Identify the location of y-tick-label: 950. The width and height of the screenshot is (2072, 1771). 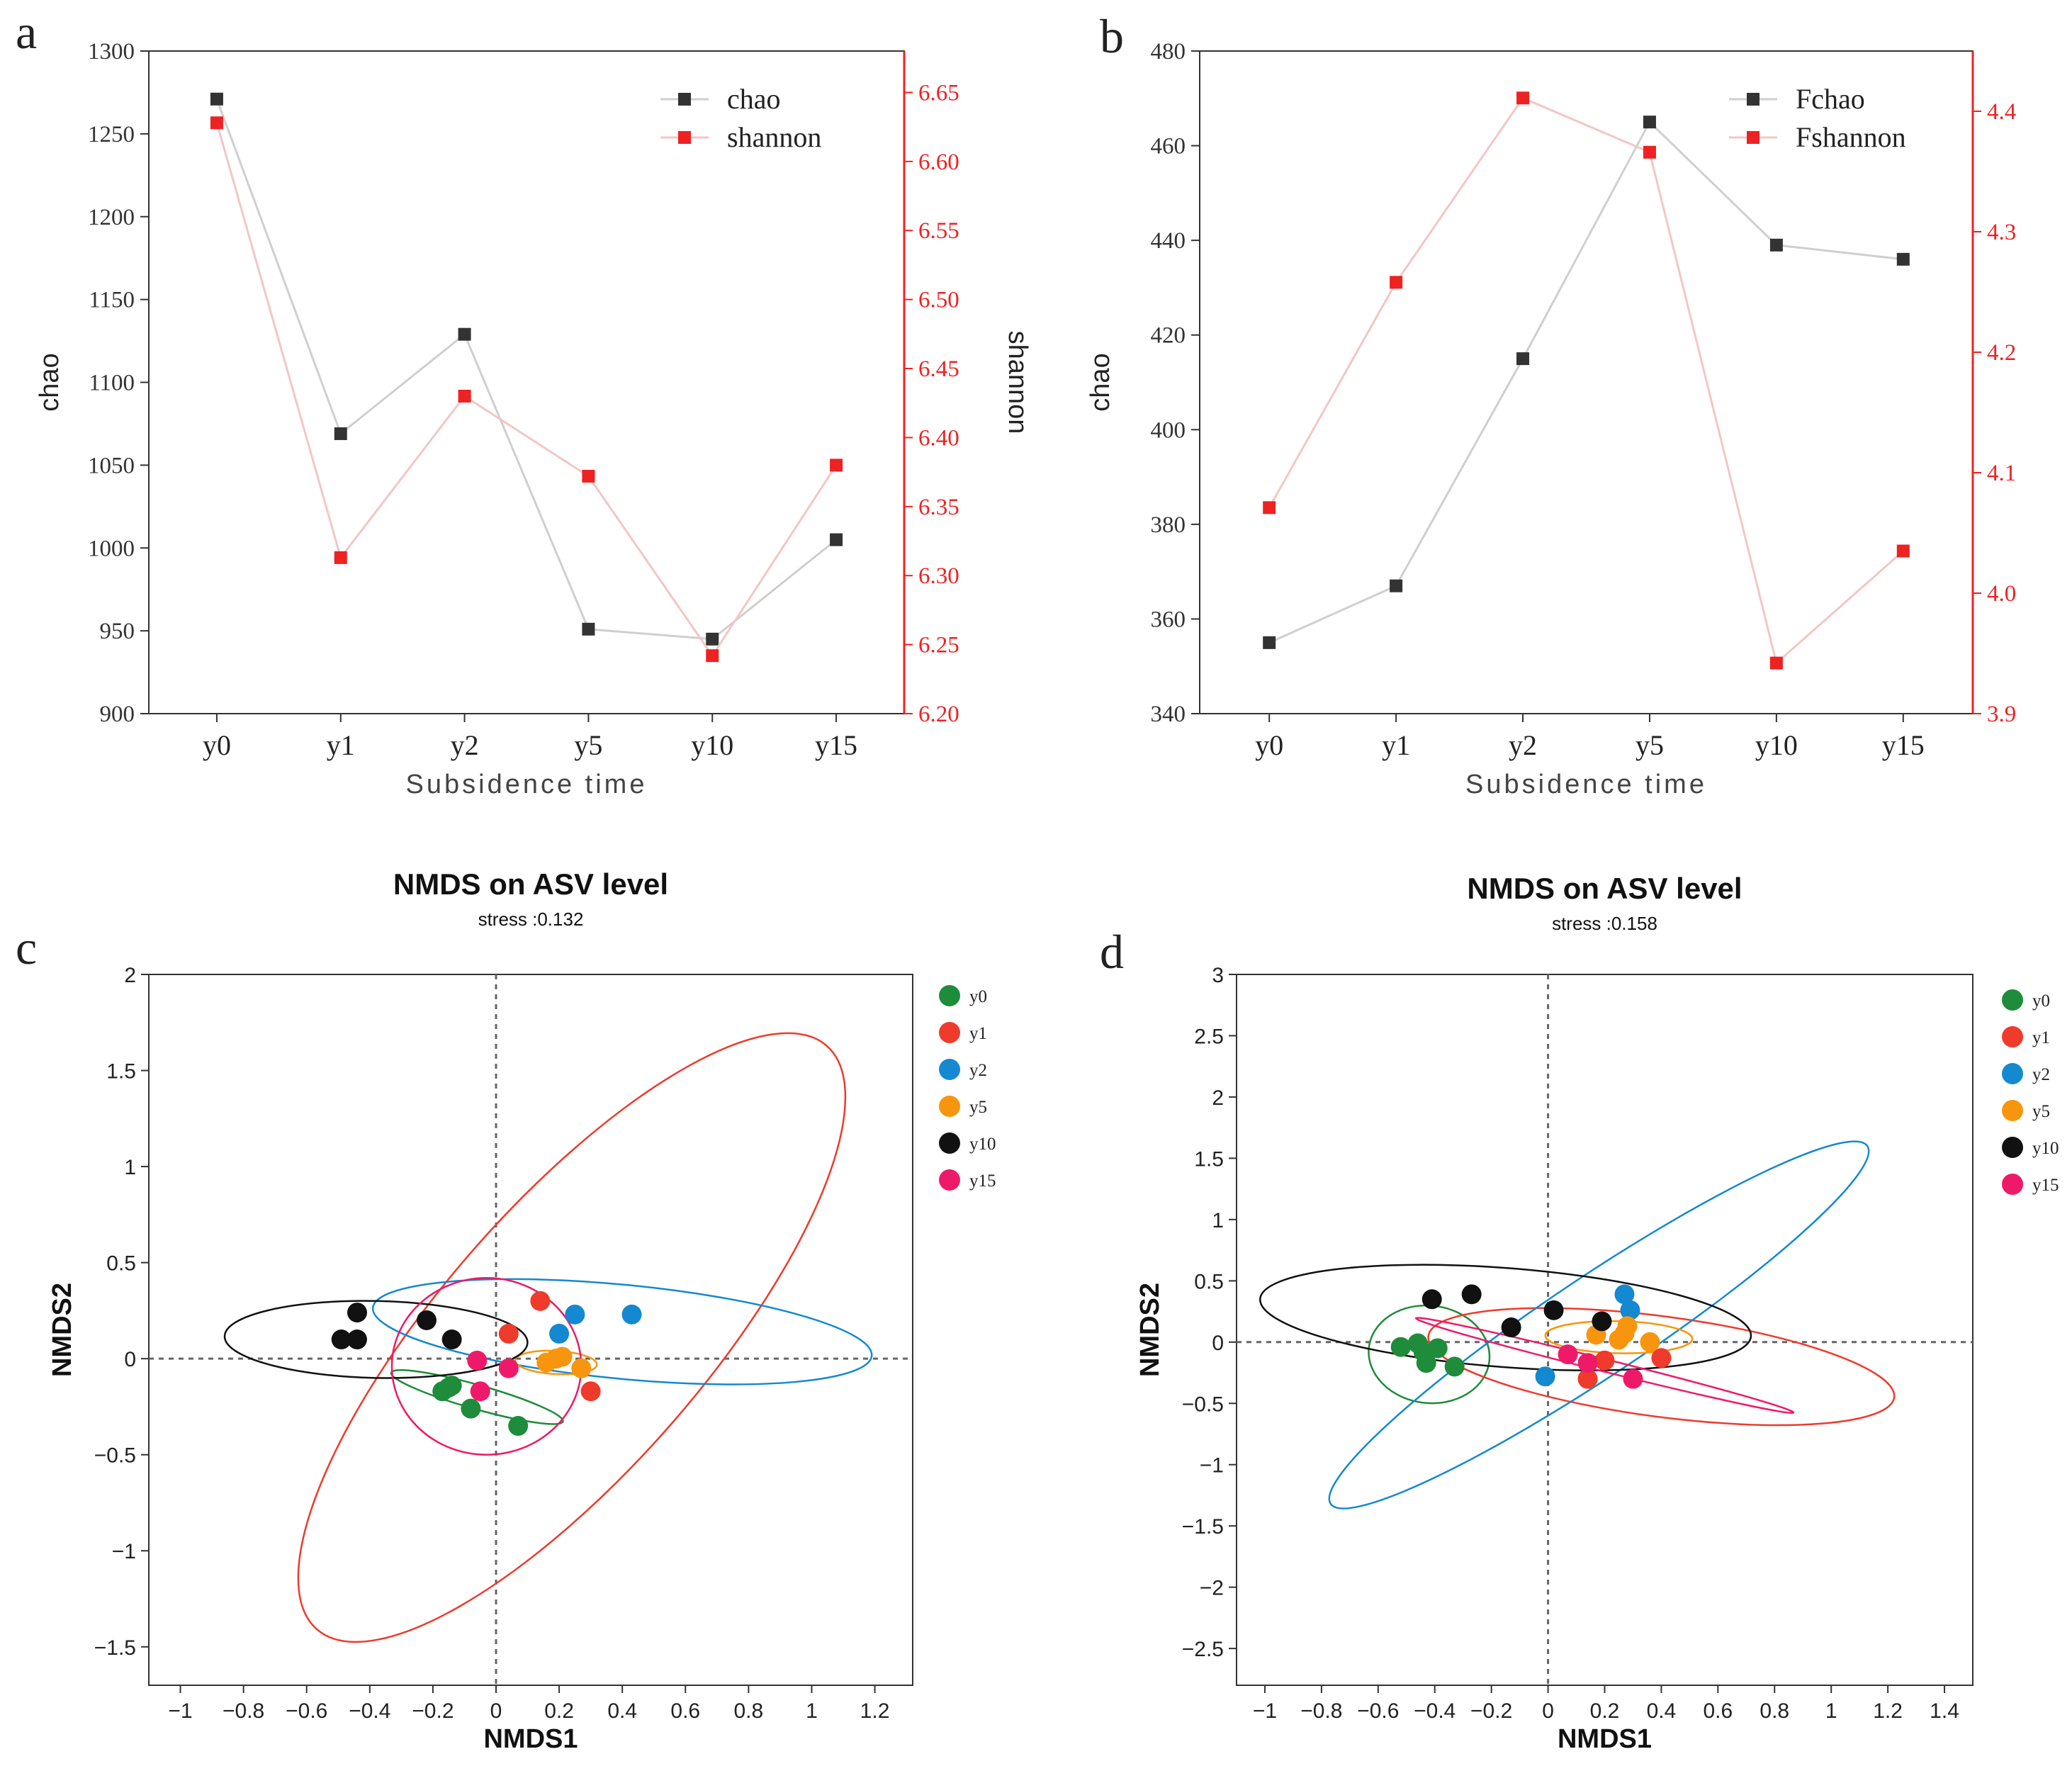
(117, 631).